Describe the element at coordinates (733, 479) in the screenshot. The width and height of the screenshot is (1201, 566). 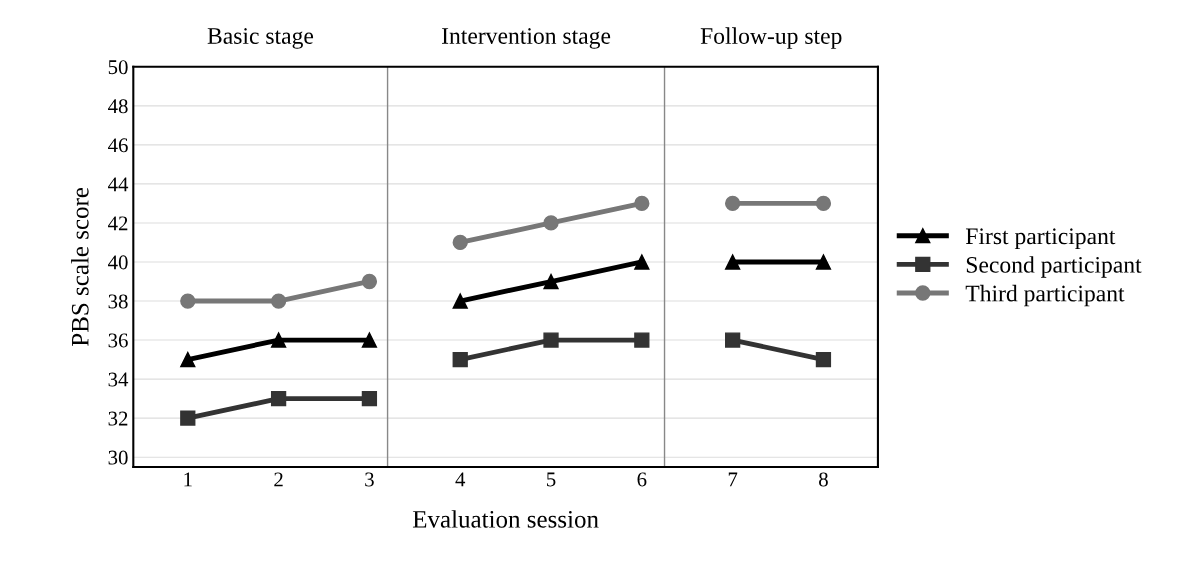
I see `x-tick-label: 7` at that location.